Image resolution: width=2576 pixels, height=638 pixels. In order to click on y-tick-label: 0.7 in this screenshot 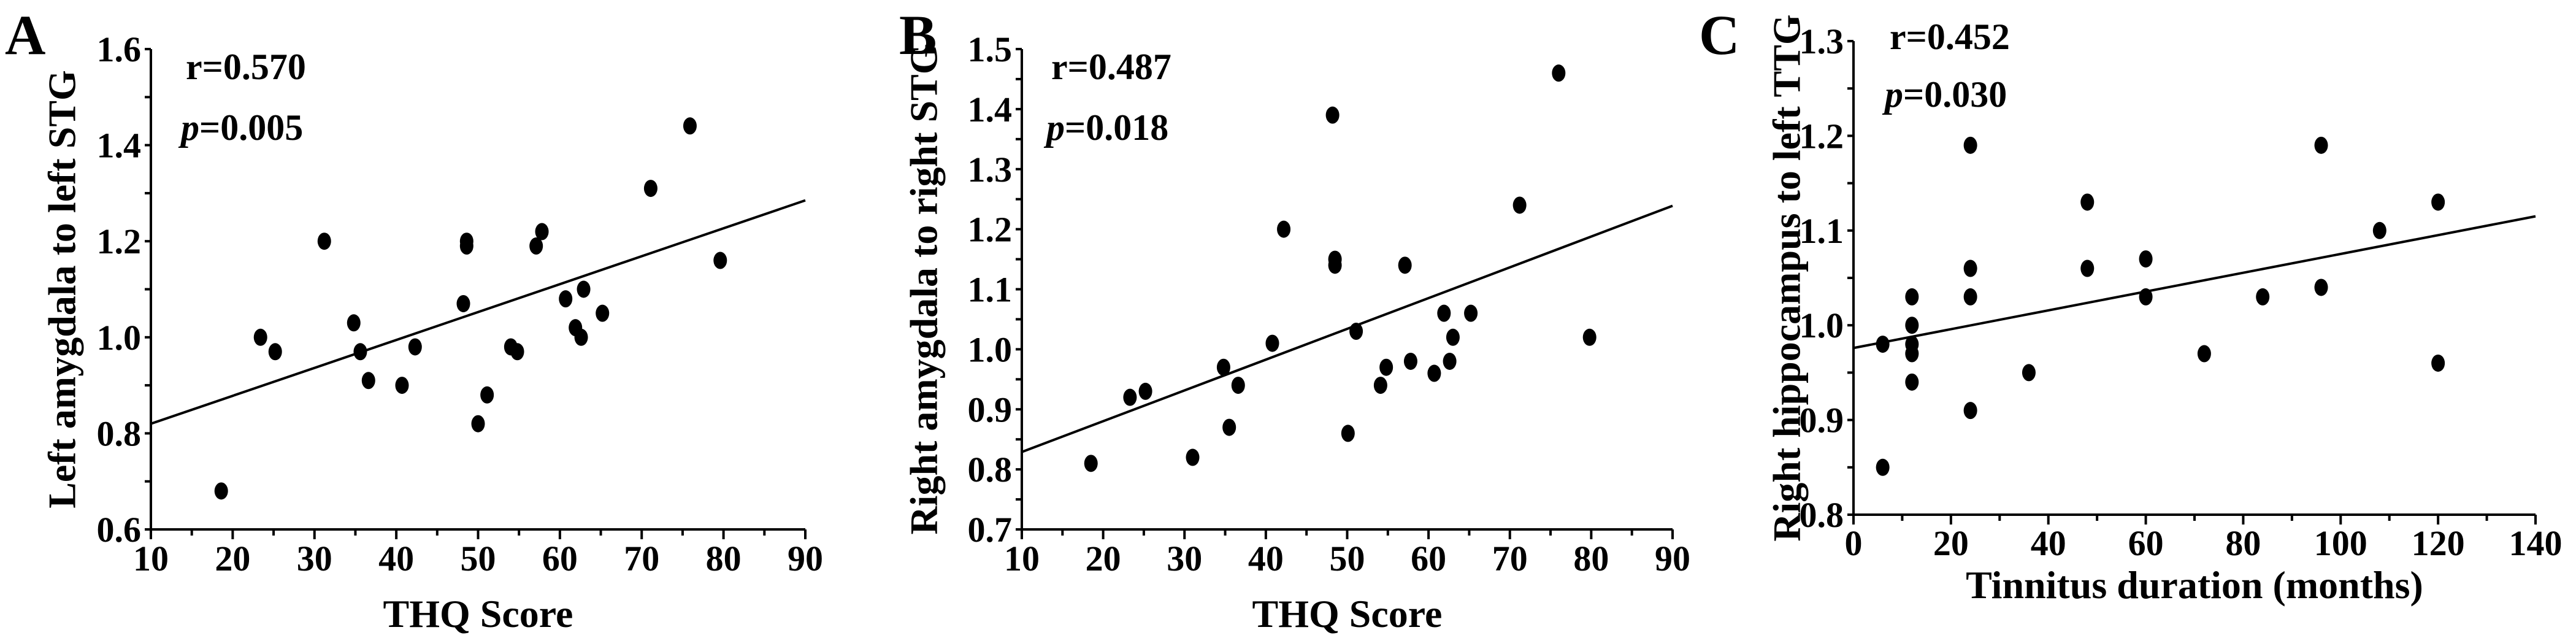, I will do `click(990, 530)`.